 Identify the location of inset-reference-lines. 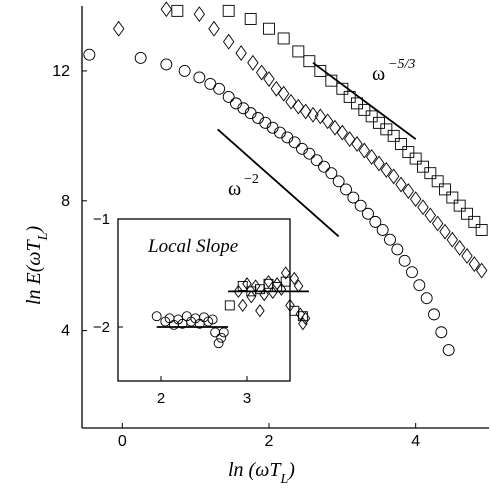
(232, 309).